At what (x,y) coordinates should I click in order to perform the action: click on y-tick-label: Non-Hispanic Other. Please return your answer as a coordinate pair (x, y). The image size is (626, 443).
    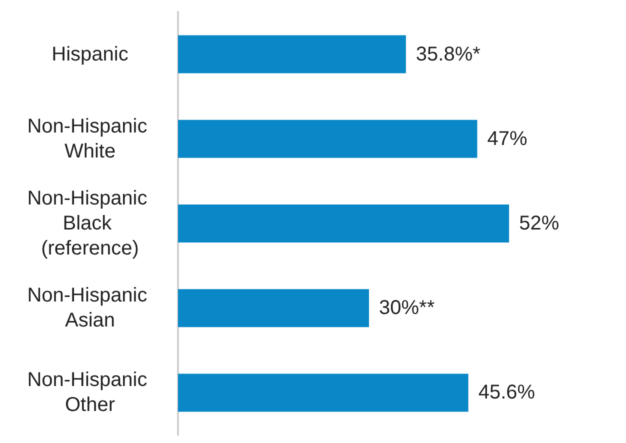
    Looking at the image, I should click on (90, 392).